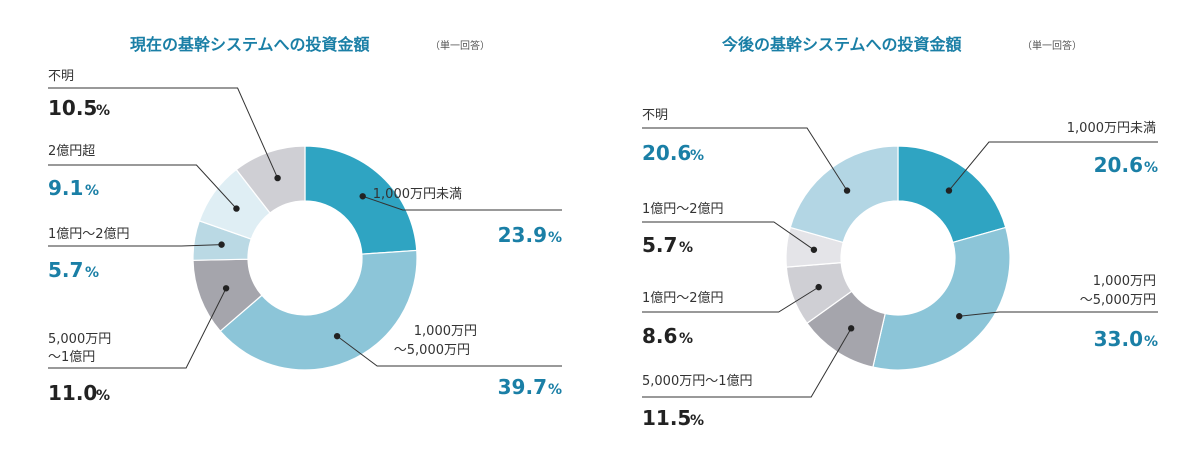 This screenshot has height=456, width=1200. What do you see at coordinates (65, 188) in the screenshot?
I see `slice-value: 9.1` at bounding box center [65, 188].